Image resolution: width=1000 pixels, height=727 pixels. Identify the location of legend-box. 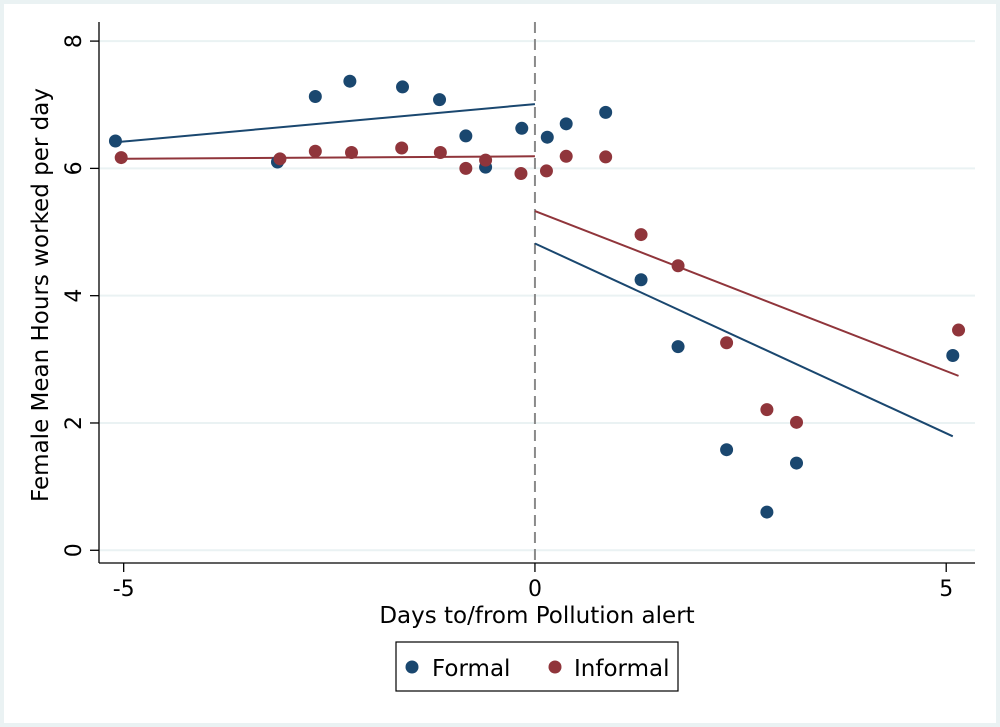
(537, 666).